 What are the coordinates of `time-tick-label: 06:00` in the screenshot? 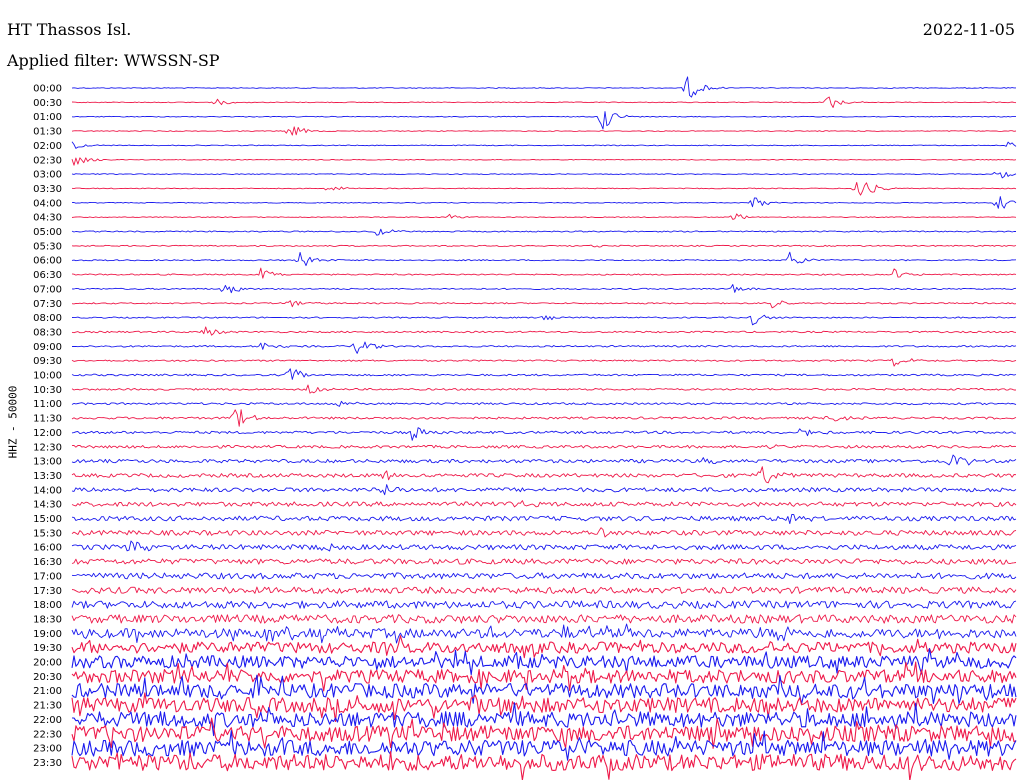 It's located at (47, 261).